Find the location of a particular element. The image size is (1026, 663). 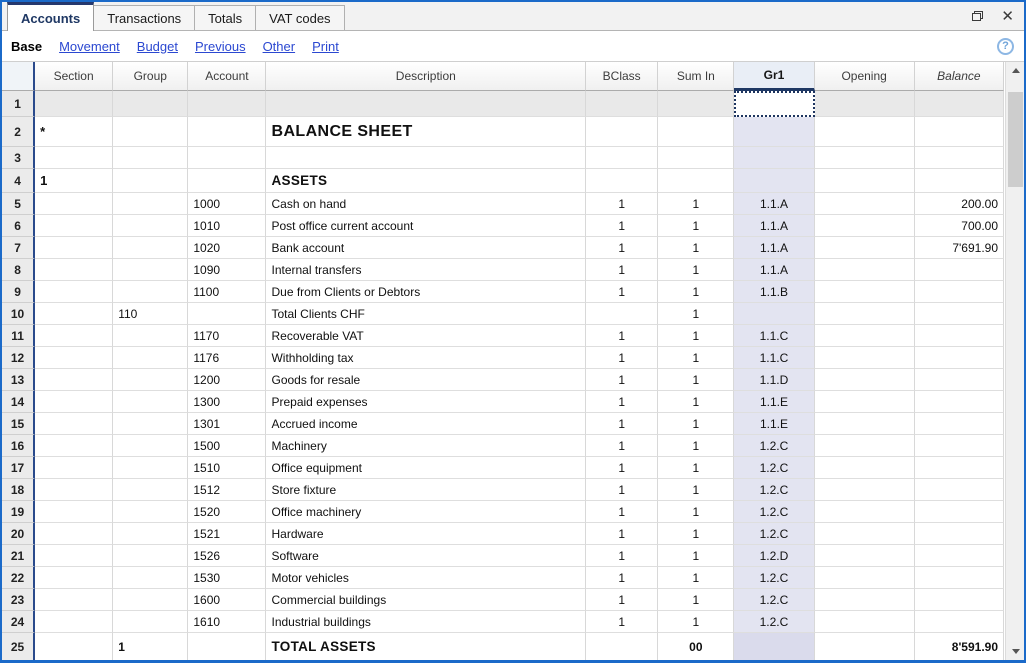

view-link-previous: Previous is located at coordinates (220, 46).